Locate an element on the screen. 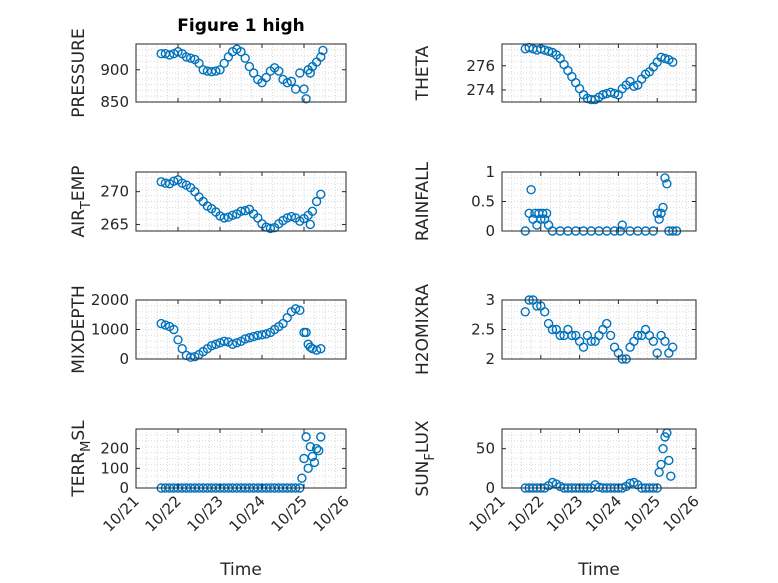  y-axis-label: MIXDEPTH is located at coordinates (79, 329).